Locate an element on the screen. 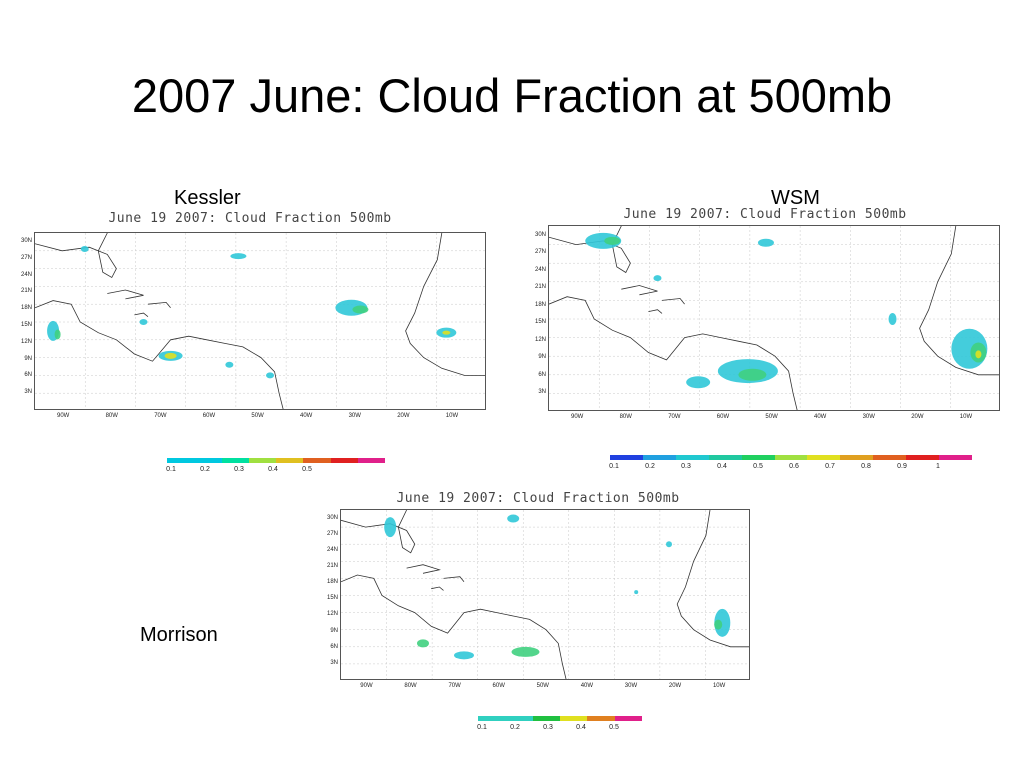 This screenshot has width=1024, height=768. colorbar-tick-label: 0.2 is located at coordinates (650, 466).